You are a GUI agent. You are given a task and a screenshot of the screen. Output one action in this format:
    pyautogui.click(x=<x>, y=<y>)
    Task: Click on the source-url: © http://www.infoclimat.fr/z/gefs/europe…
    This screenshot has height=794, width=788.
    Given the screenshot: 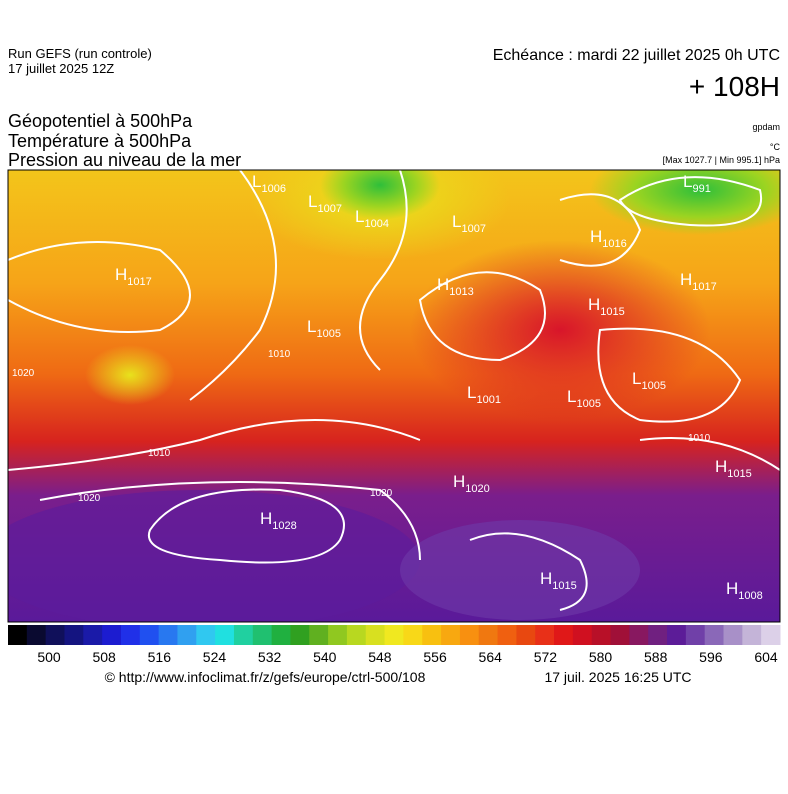 What is the action you would take?
    pyautogui.click(x=265, y=677)
    